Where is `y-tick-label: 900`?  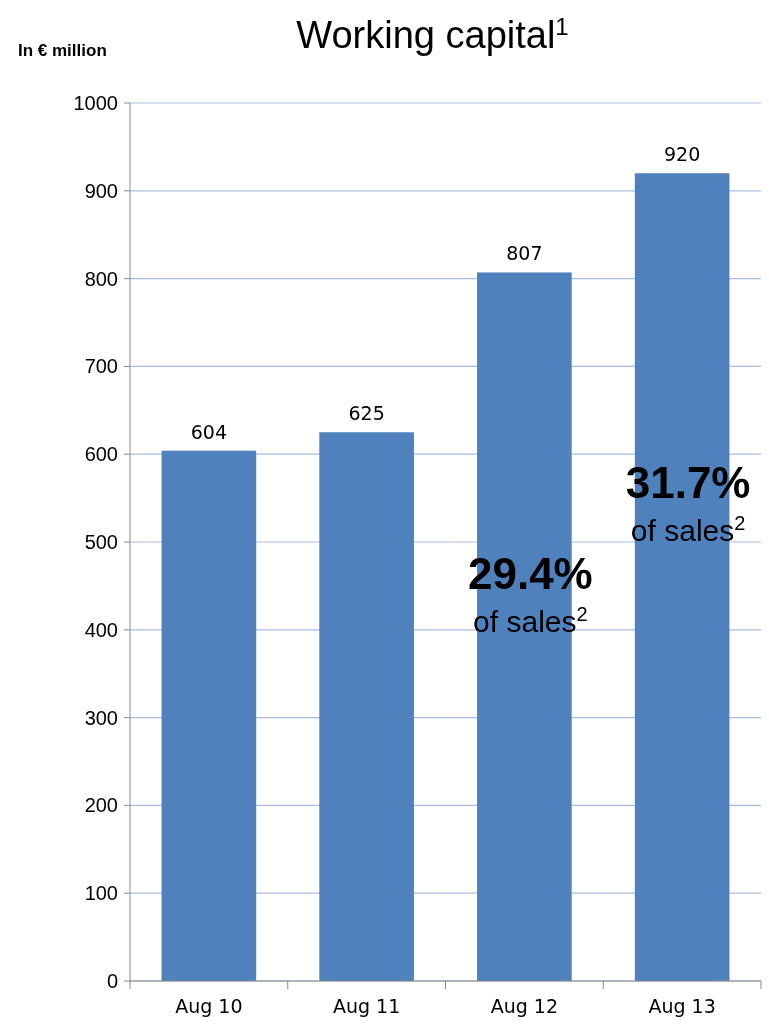
y-tick-label: 900 is located at coordinates (101, 190).